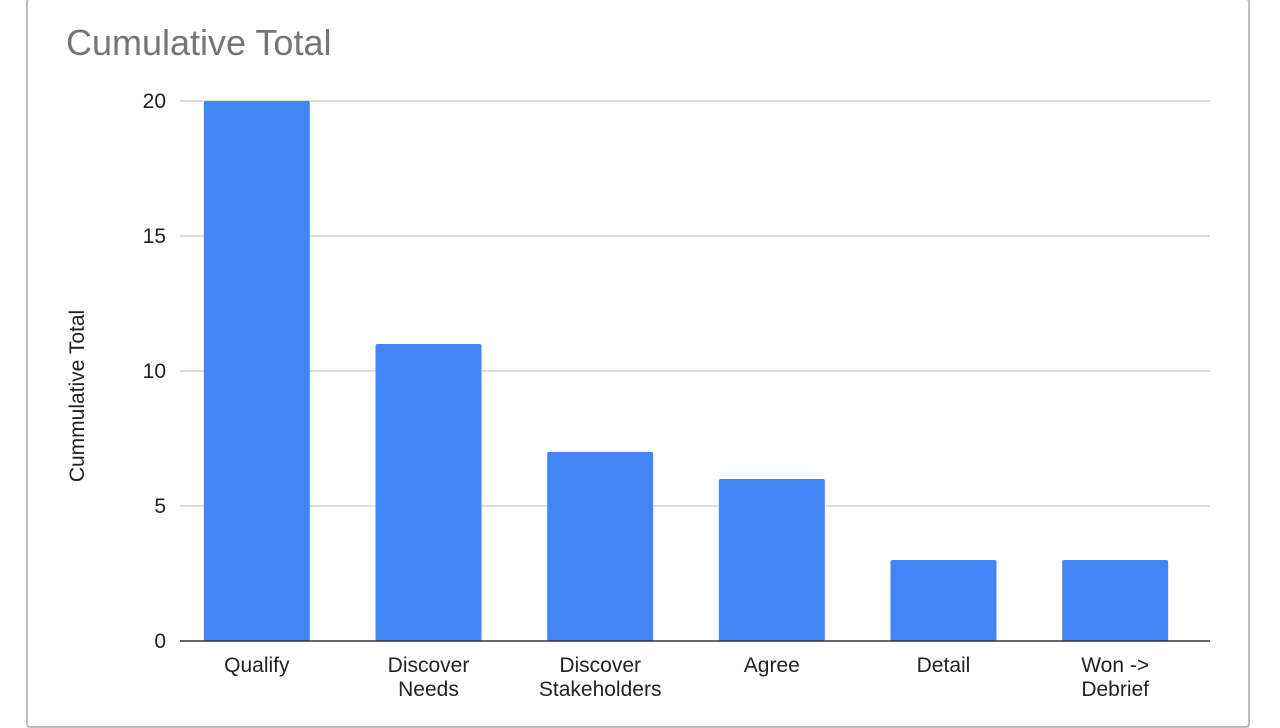 This screenshot has width=1280, height=728. Describe the element at coordinates (154, 371) in the screenshot. I see `y-tick-label: 10` at that location.